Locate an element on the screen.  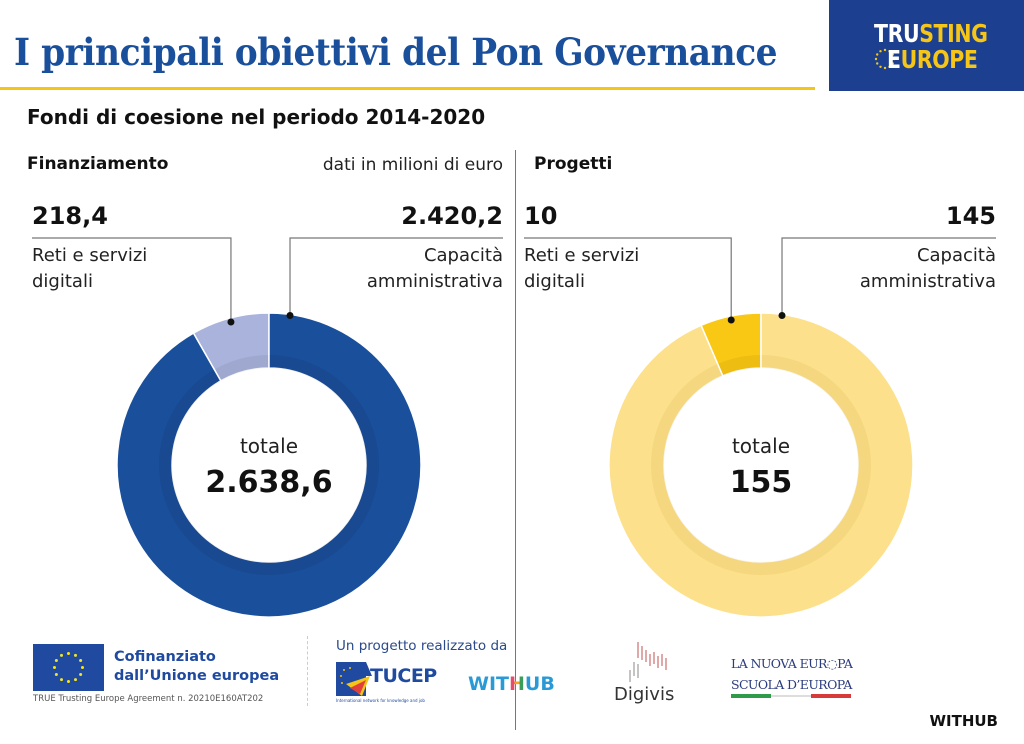
brand-text-white: TRU is located at coordinates (897, 33).